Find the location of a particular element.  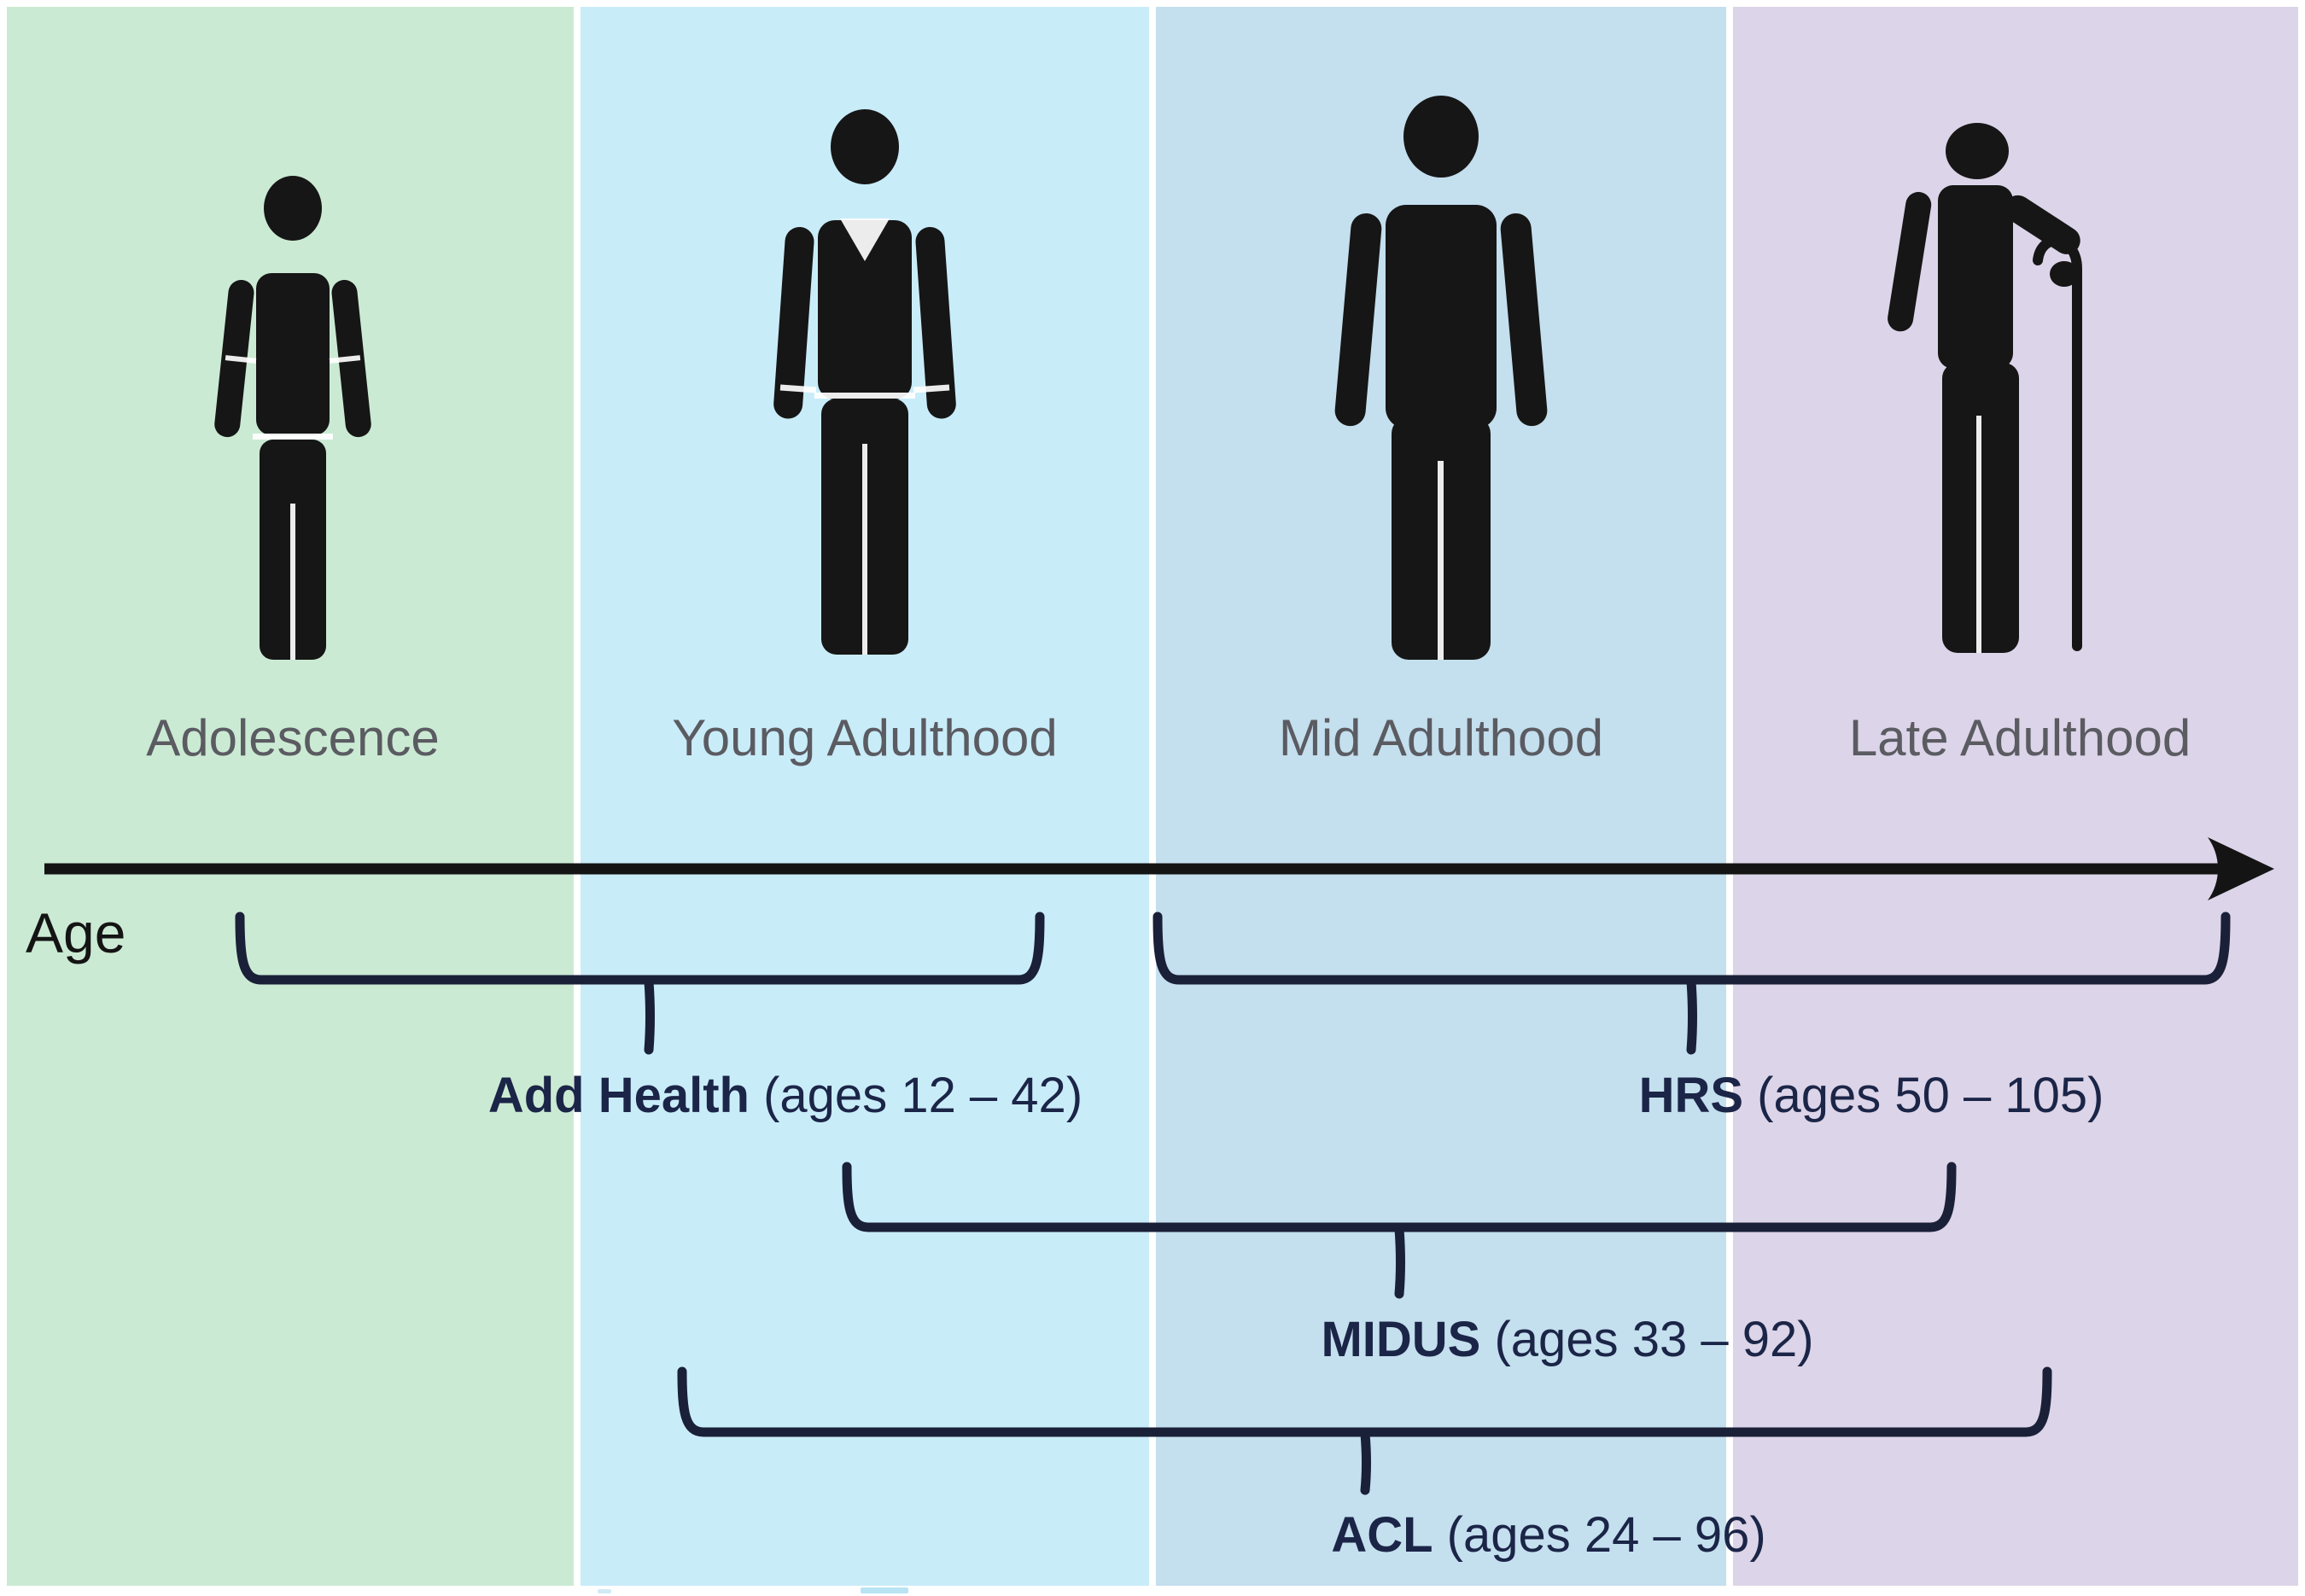

stage-label-late-adulthood: Late Adulthood is located at coordinates (2020, 737).